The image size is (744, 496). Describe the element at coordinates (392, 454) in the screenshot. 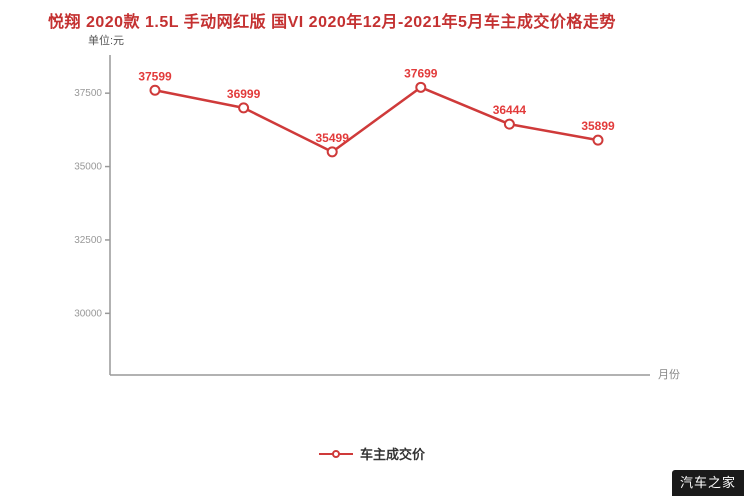

I see `legend-label: 车主成交价` at that location.